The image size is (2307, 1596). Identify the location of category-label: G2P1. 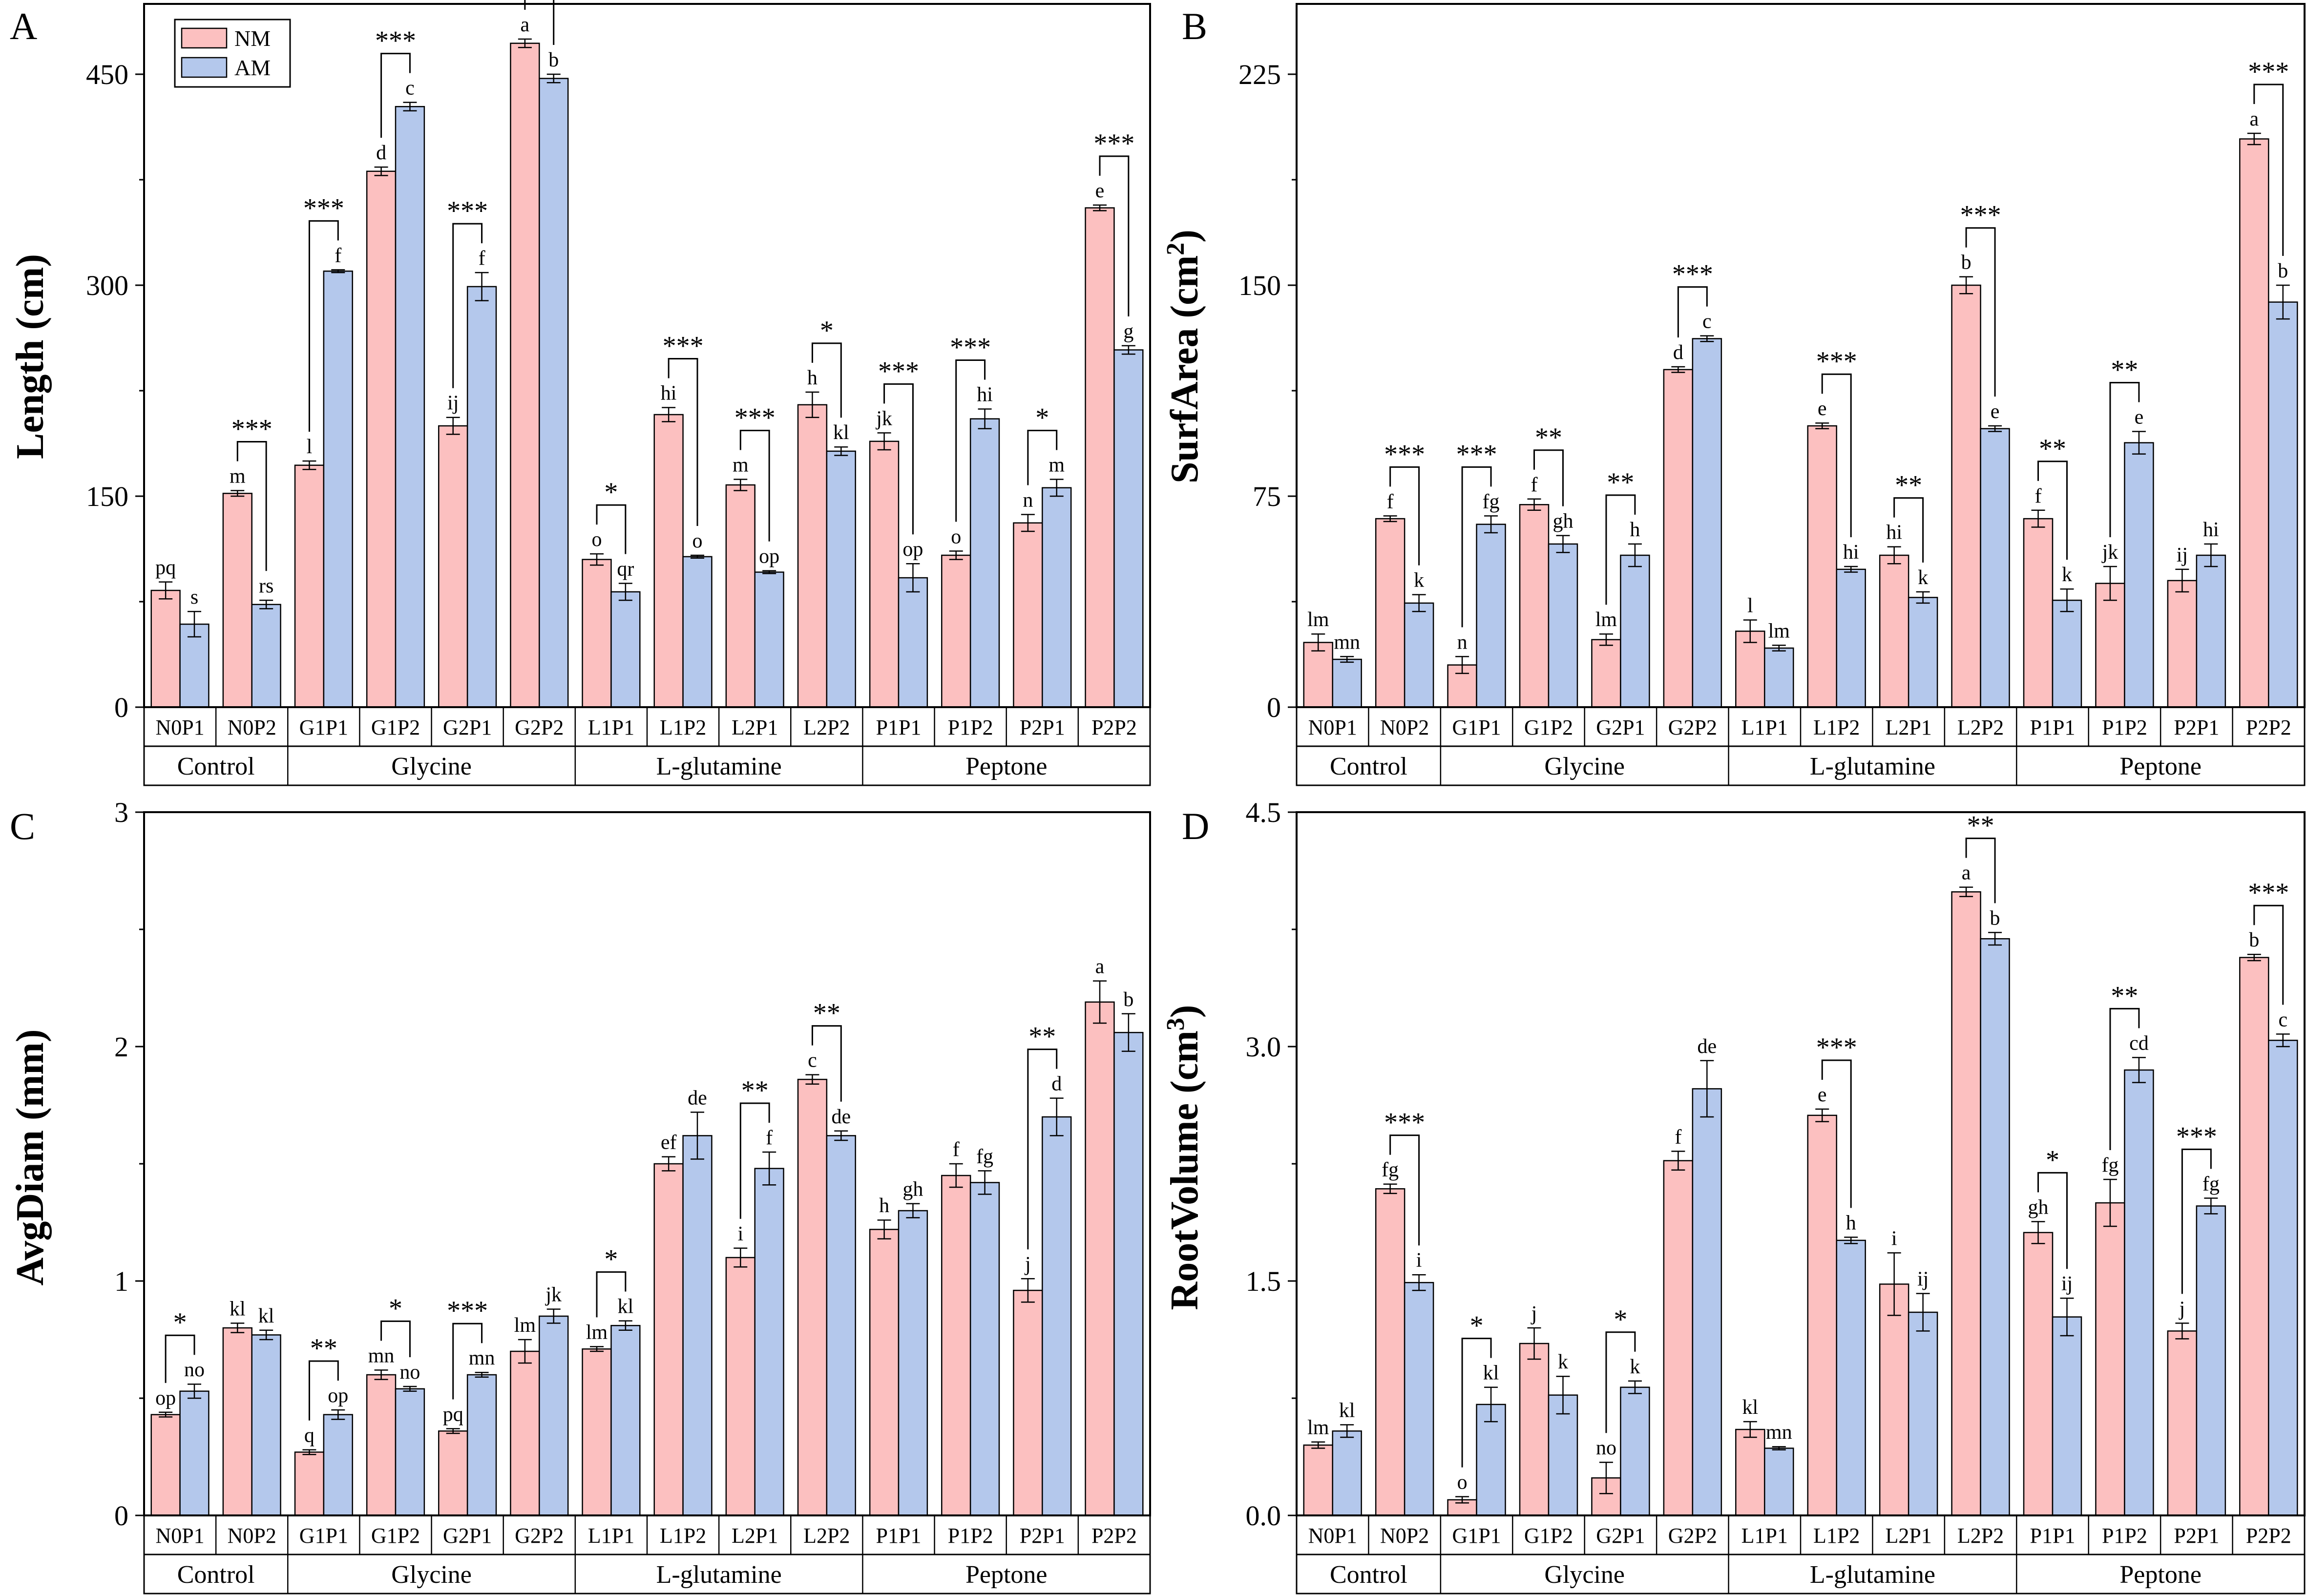
(467, 727).